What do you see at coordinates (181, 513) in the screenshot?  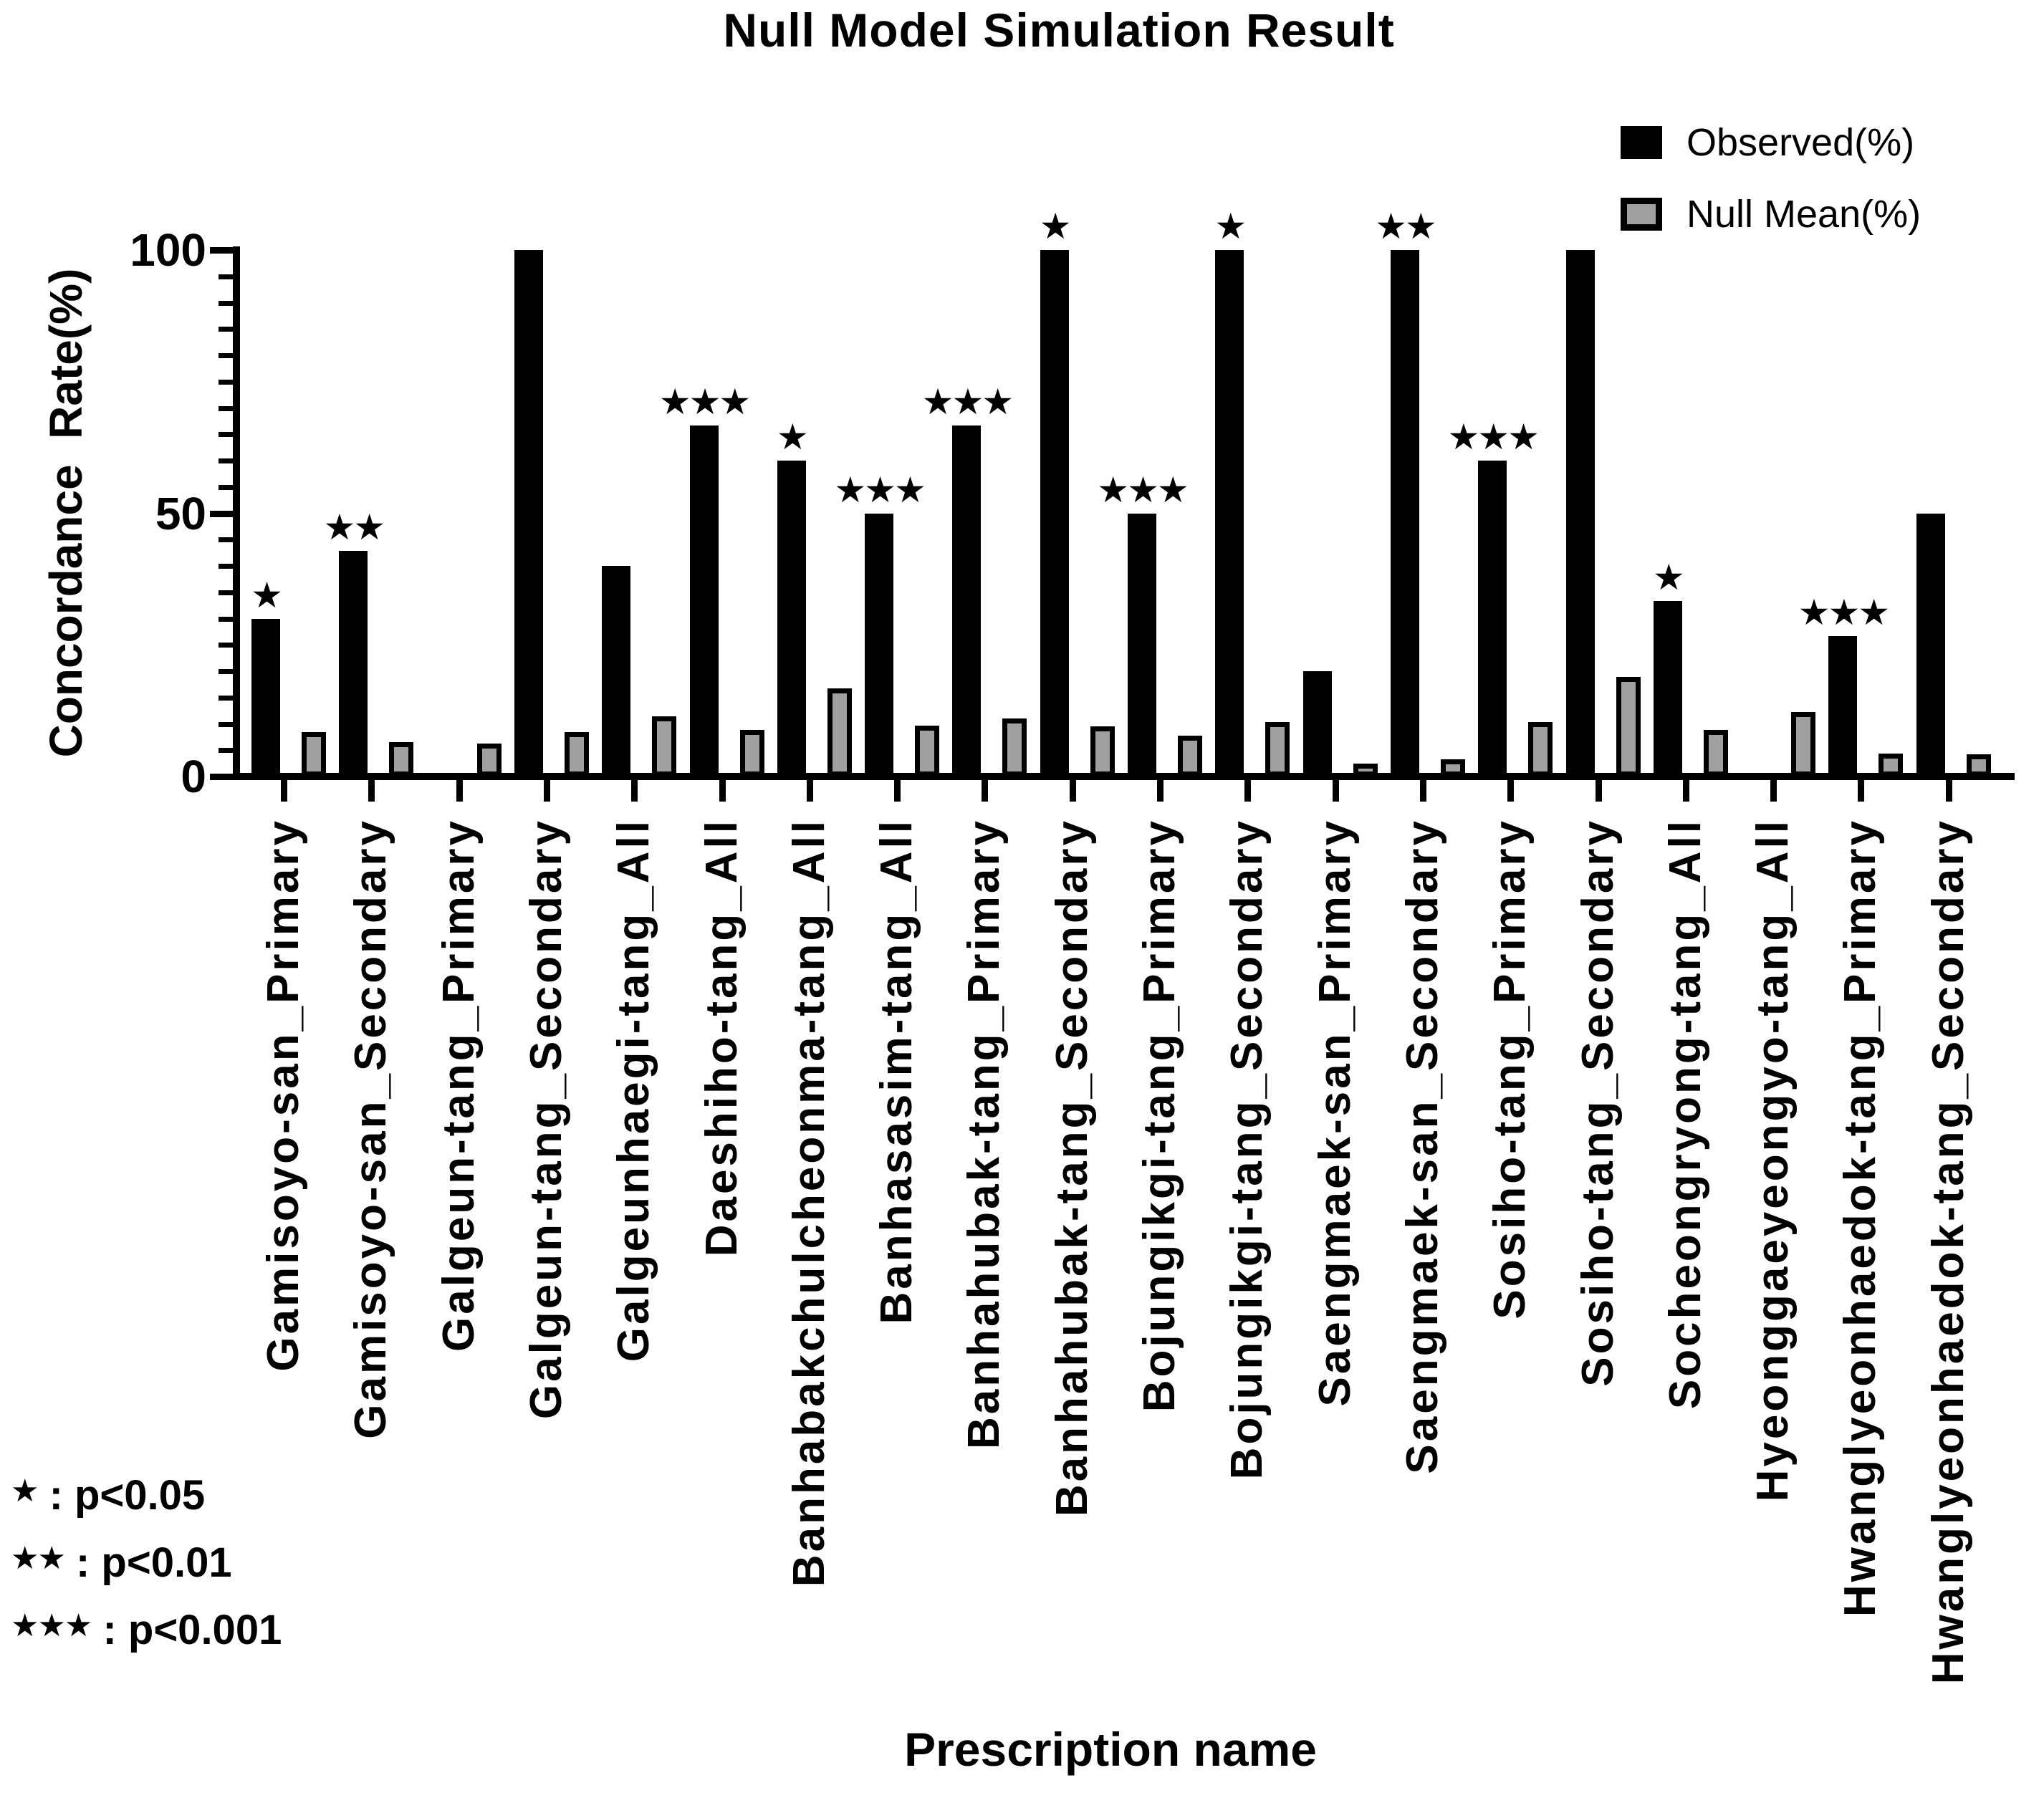 I see `y-tick-label: 50` at bounding box center [181, 513].